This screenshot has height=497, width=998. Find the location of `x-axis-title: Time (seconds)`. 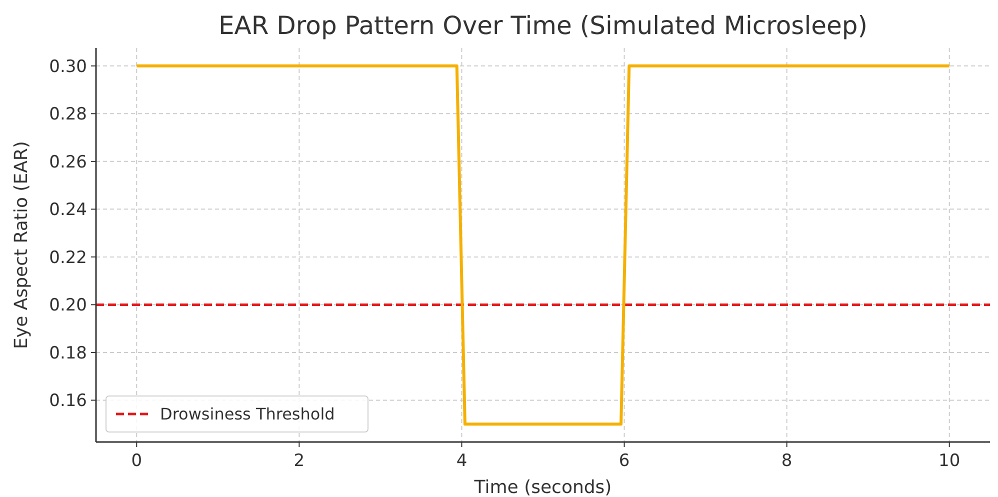

x-axis-title: Time (seconds) is located at coordinates (542, 487).